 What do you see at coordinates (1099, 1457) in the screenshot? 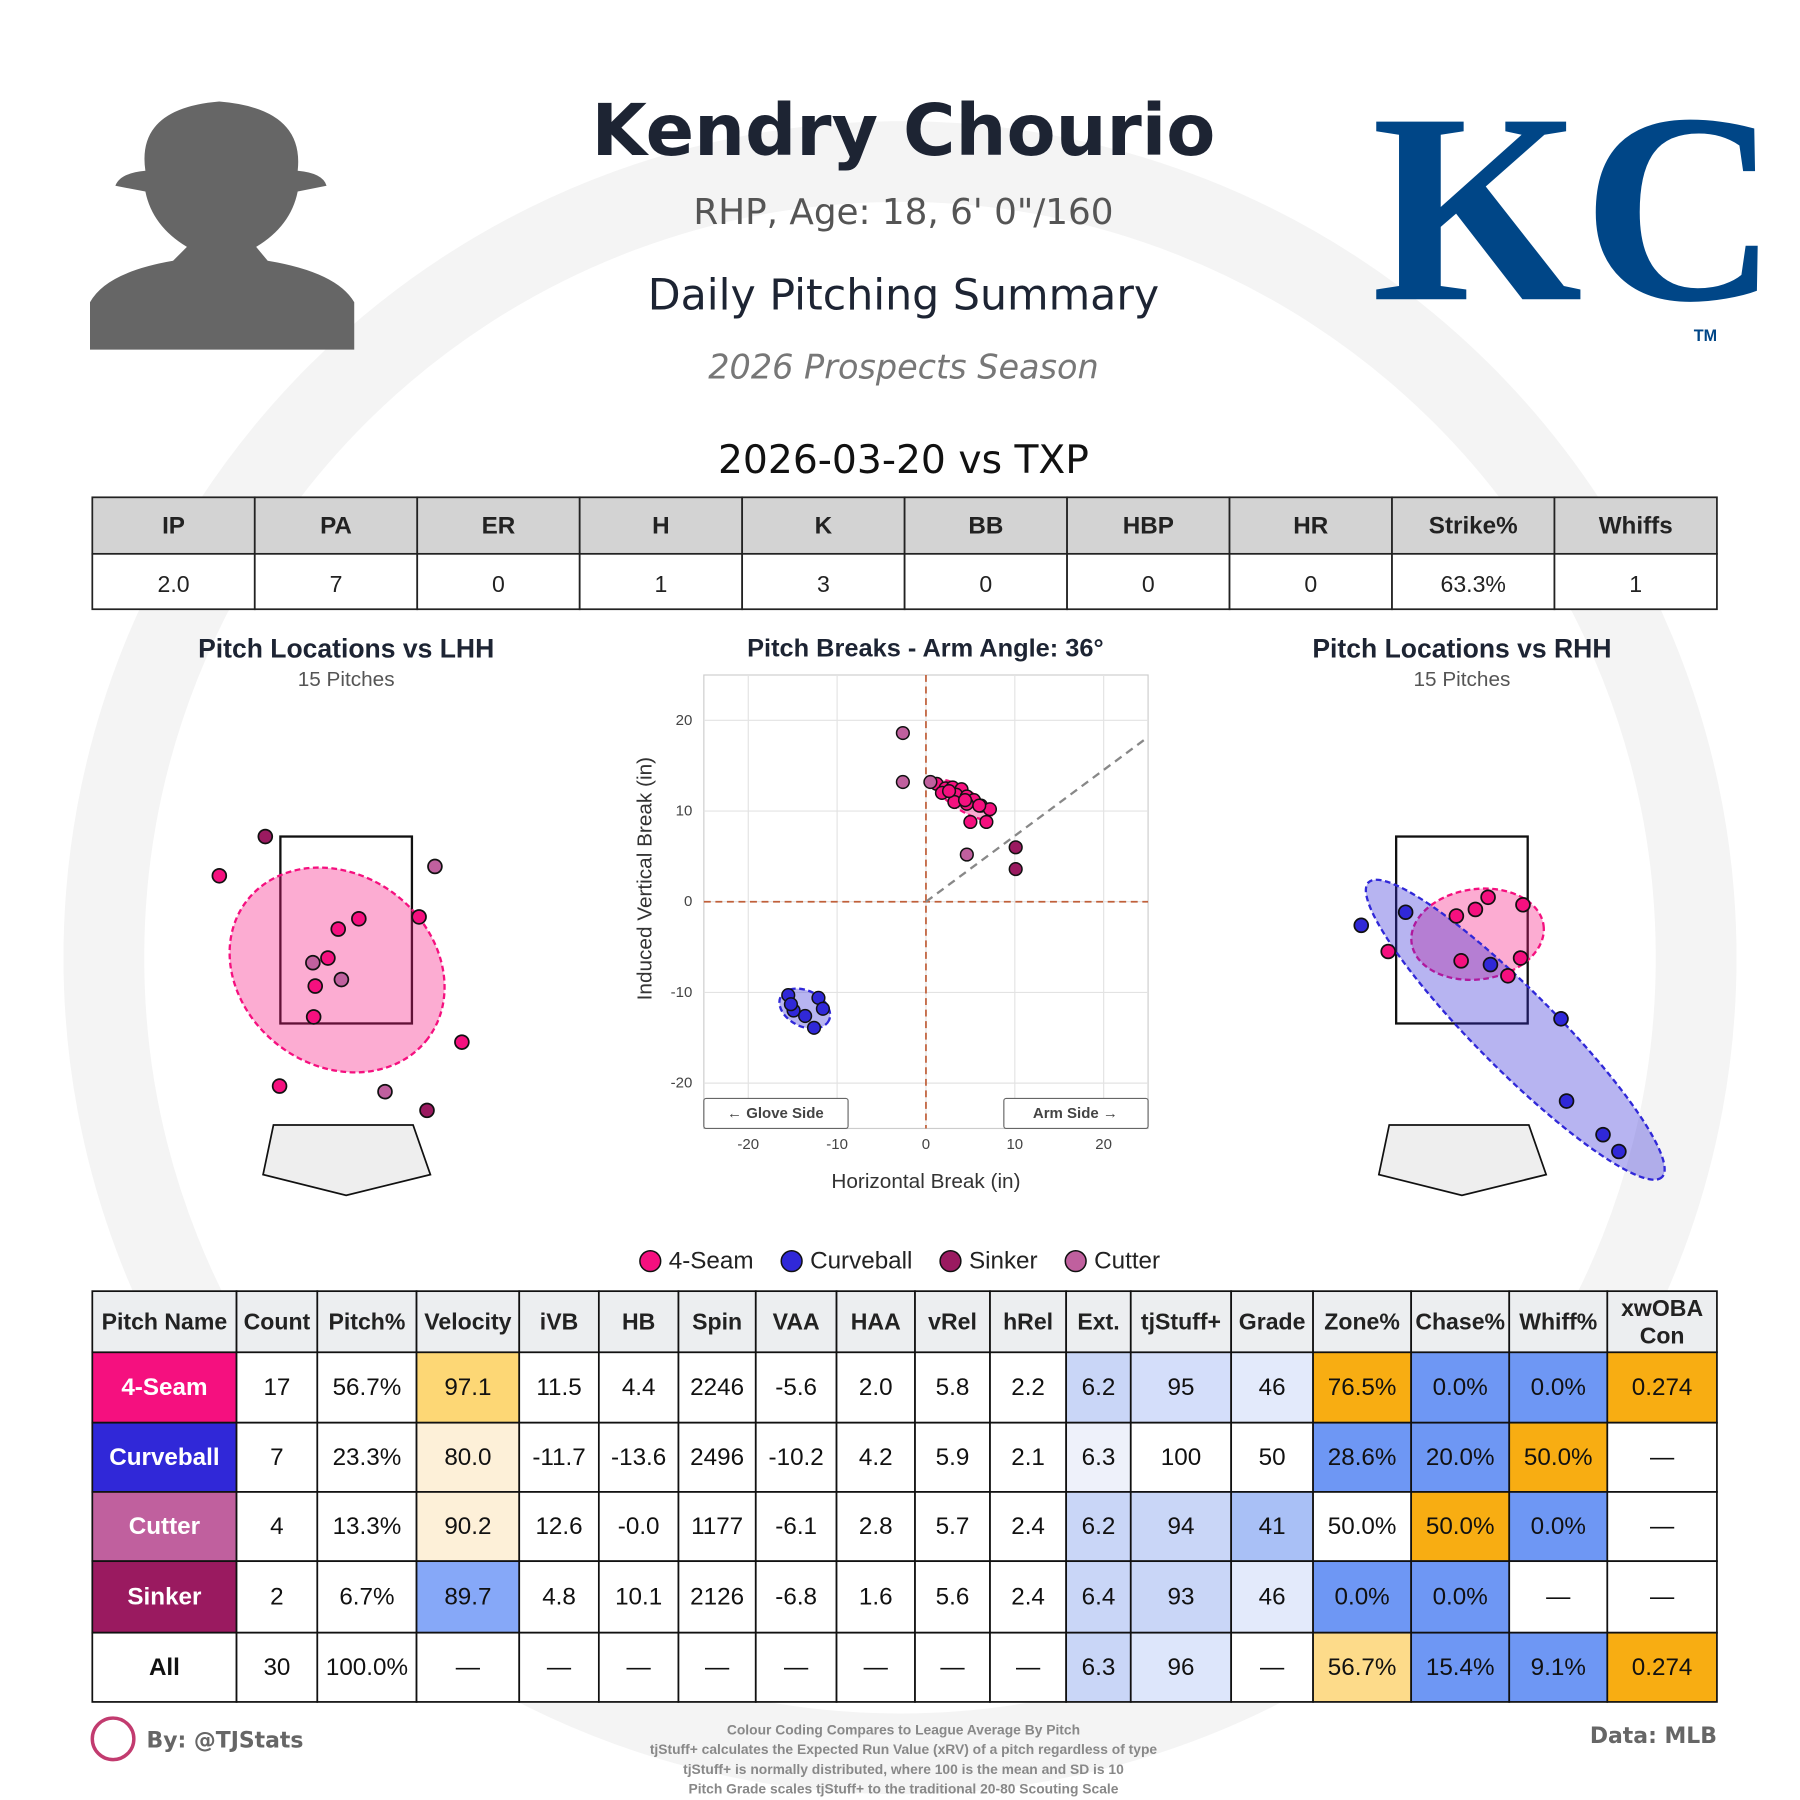
I see `table-value: 6.3` at bounding box center [1099, 1457].